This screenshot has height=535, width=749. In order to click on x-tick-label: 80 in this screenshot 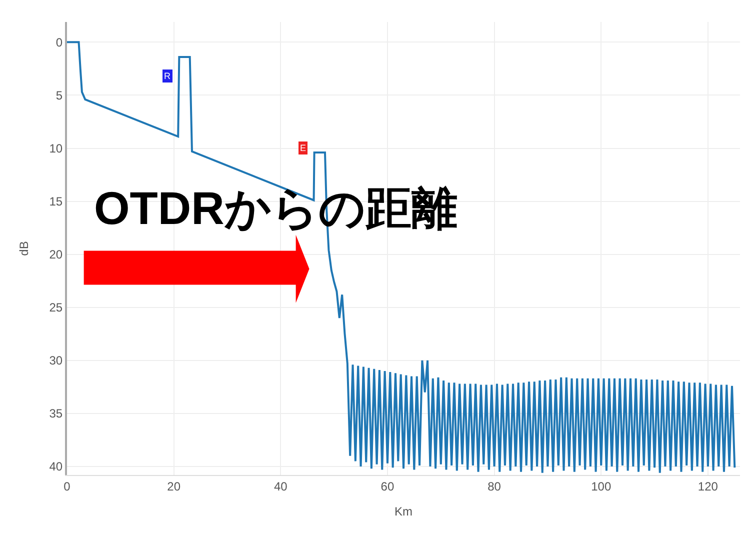, I will do `click(495, 486)`.